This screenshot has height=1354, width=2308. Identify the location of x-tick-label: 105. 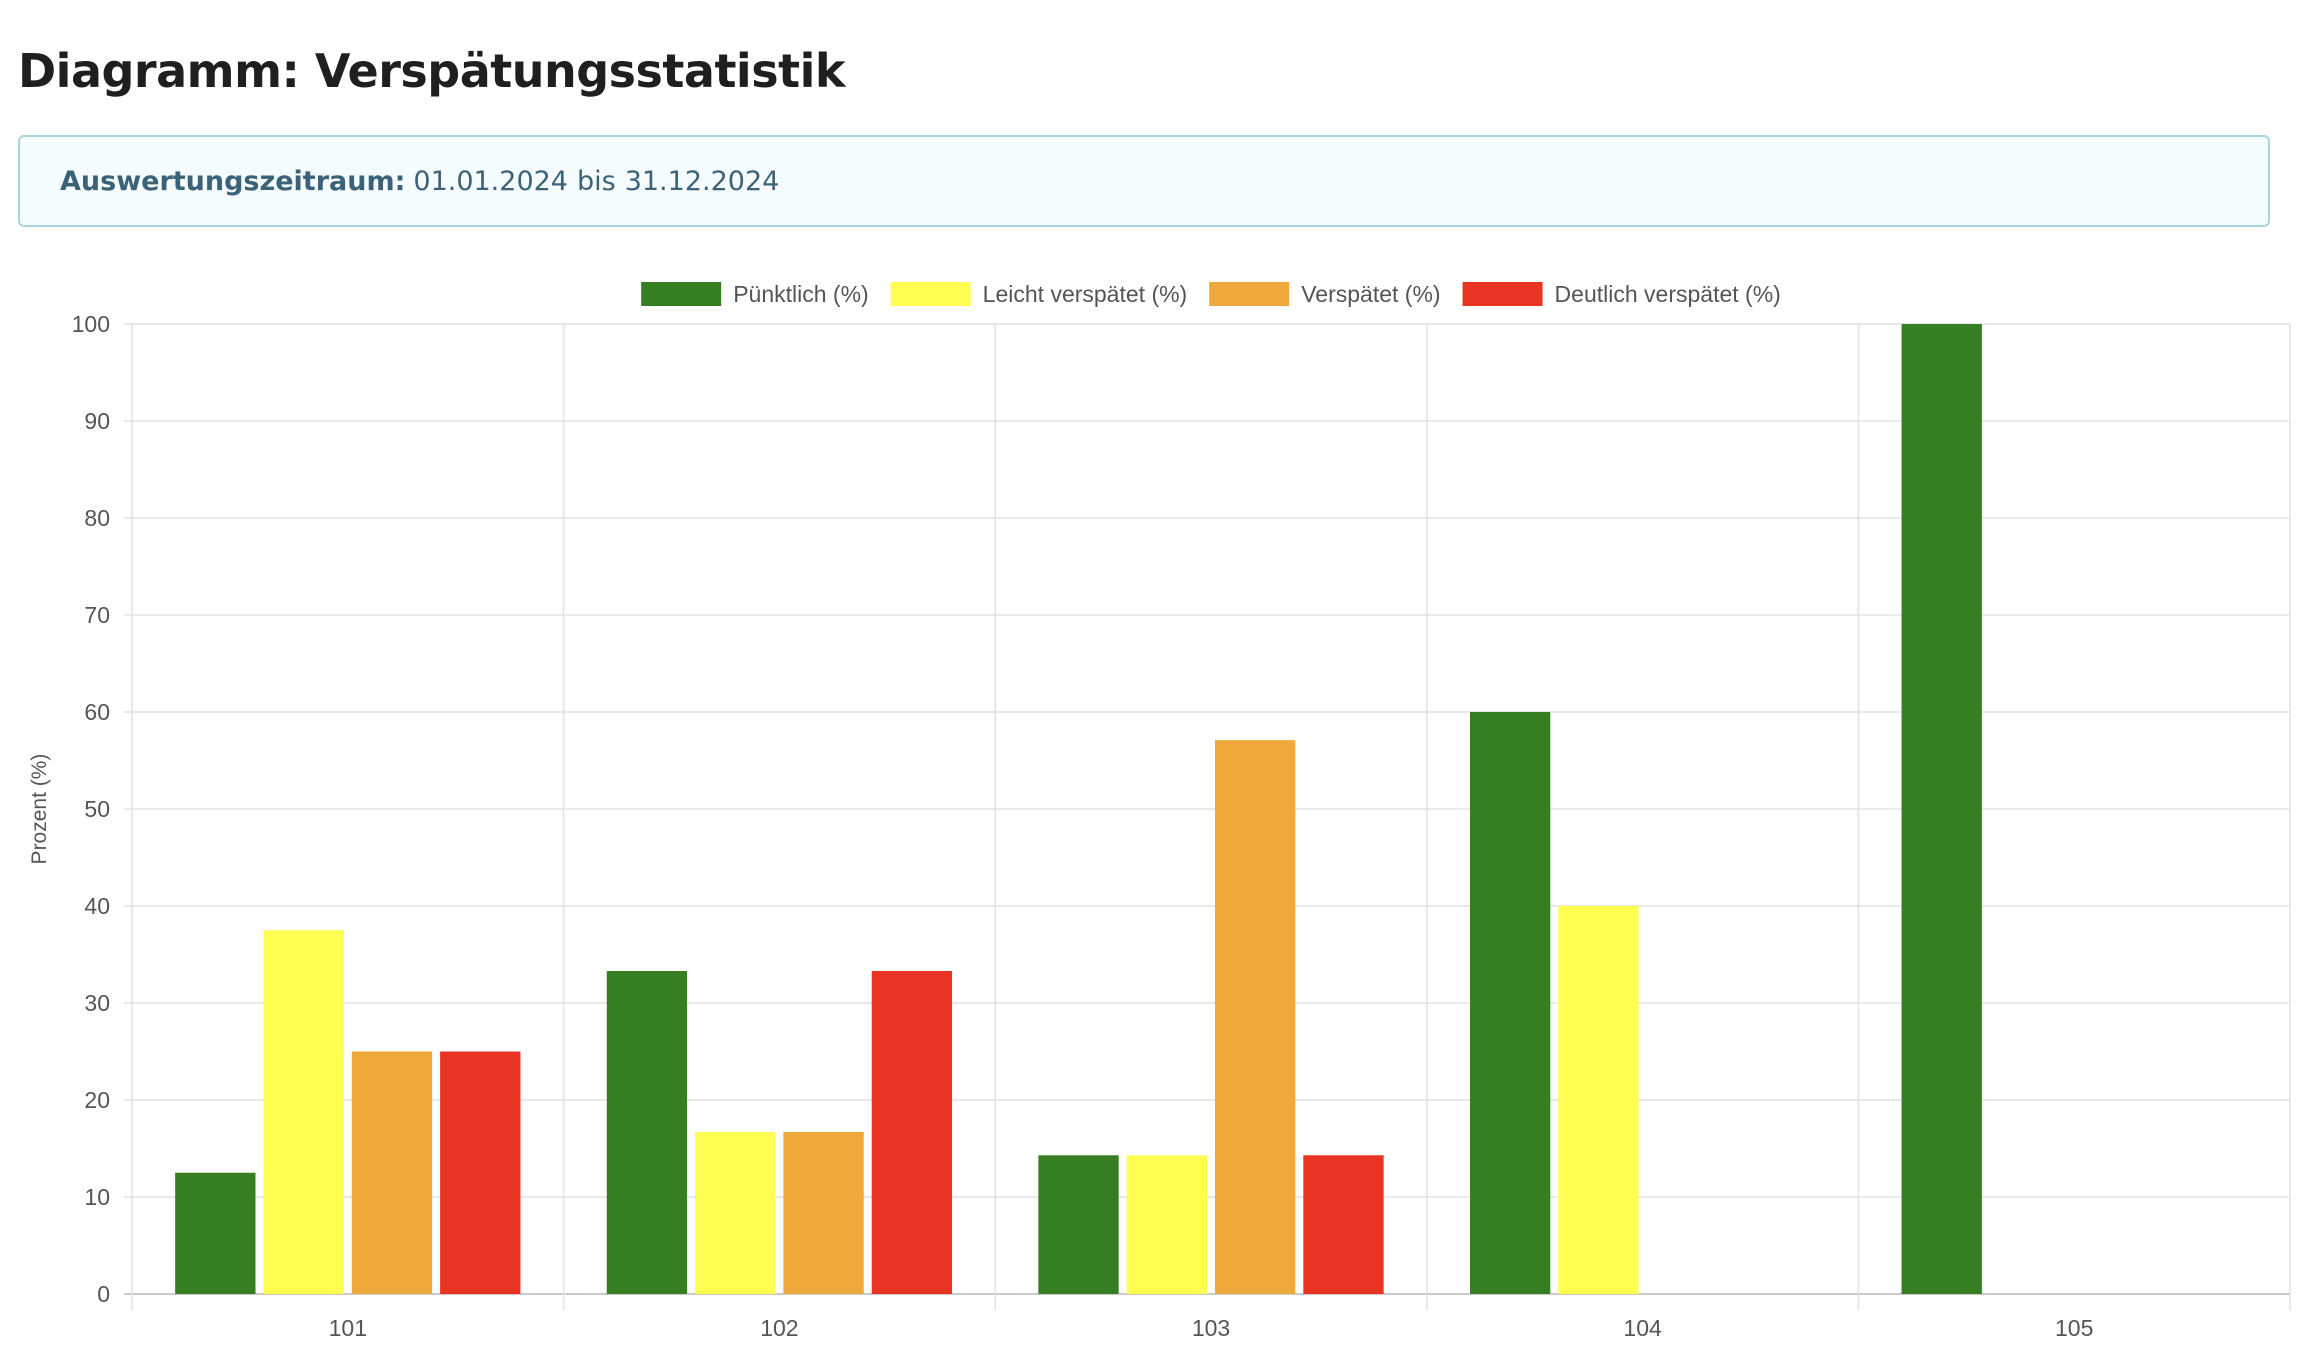
(2074, 1328).